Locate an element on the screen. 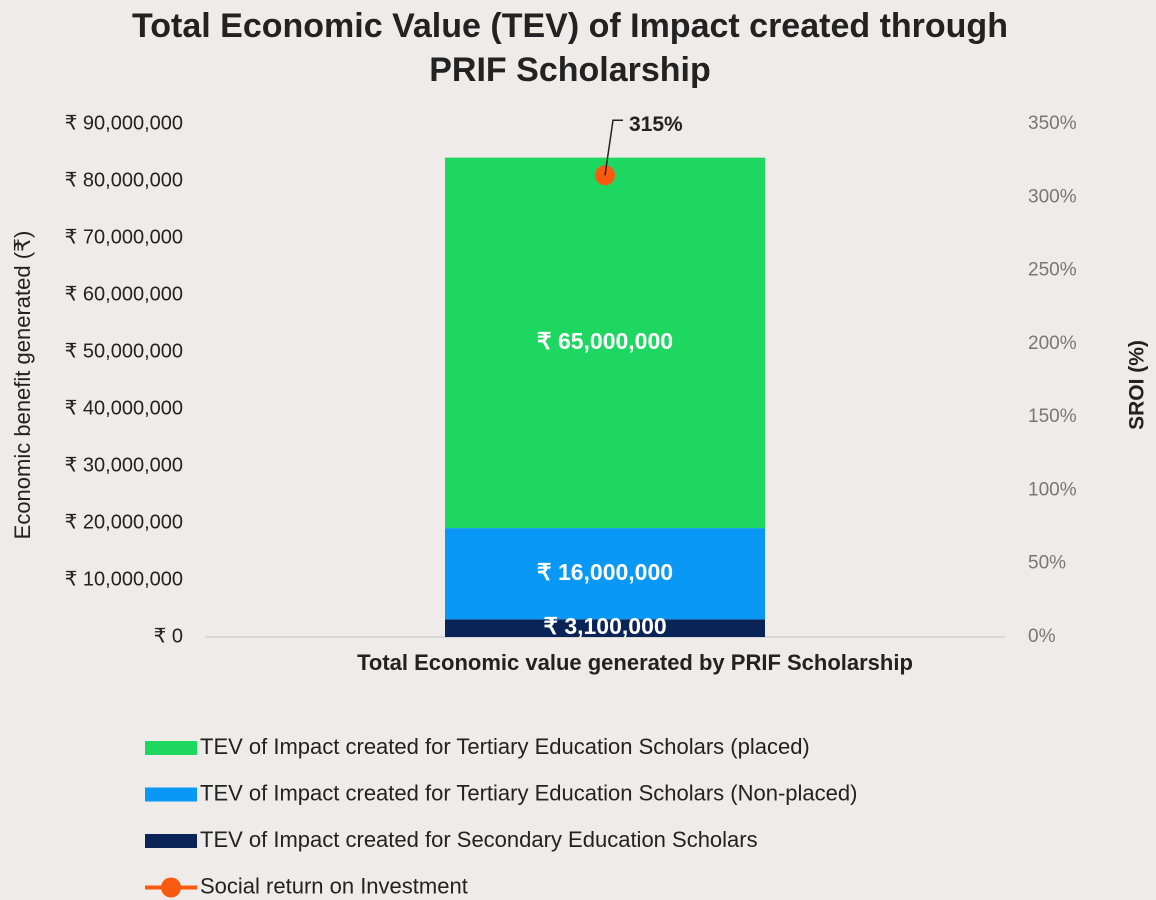  y2-axis-label: SROI (%) is located at coordinates (1137, 385).